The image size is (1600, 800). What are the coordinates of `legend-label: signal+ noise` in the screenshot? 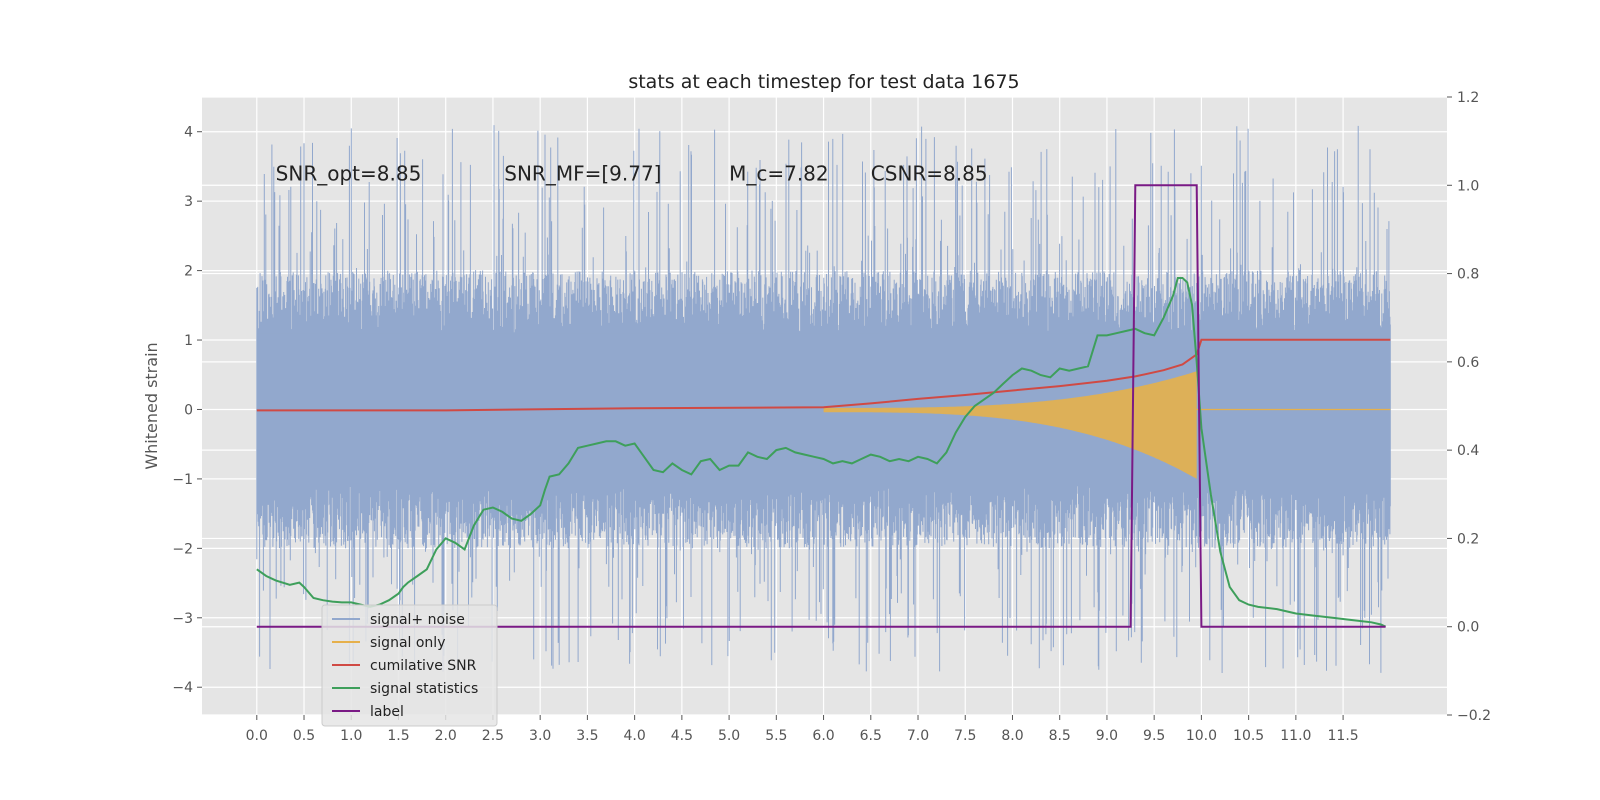 It's located at (417, 620).